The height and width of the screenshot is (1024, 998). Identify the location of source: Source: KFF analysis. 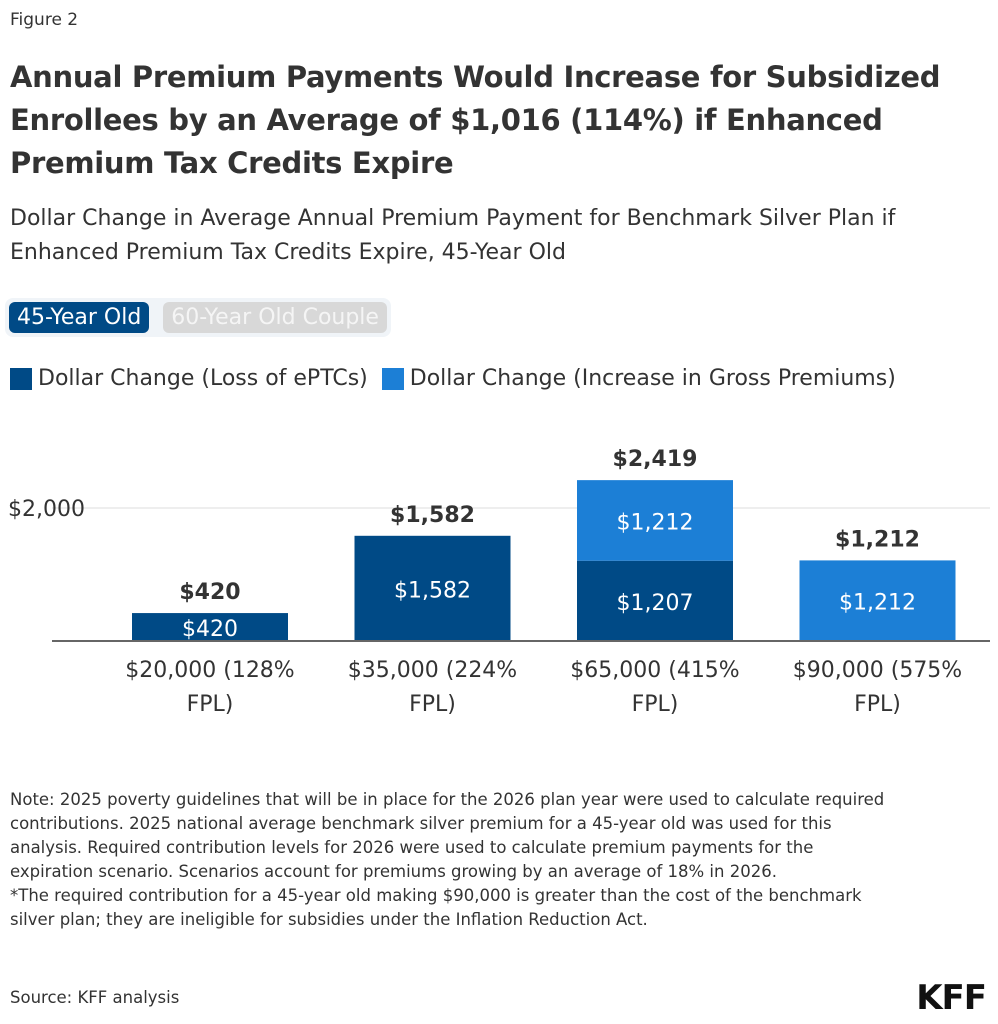
(95, 997).